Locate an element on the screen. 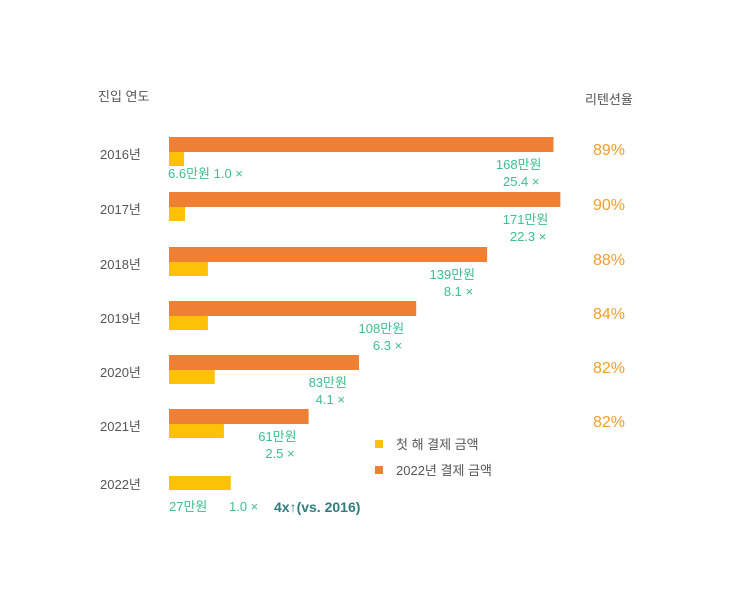  value-label-amount: 108만원 is located at coordinates (382, 328).